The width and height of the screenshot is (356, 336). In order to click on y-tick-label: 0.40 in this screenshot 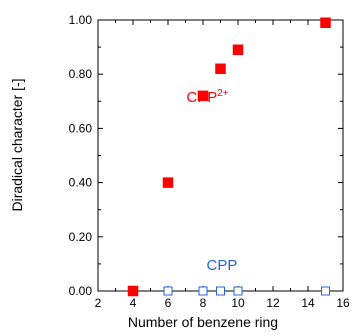, I will do `click(81, 183)`.